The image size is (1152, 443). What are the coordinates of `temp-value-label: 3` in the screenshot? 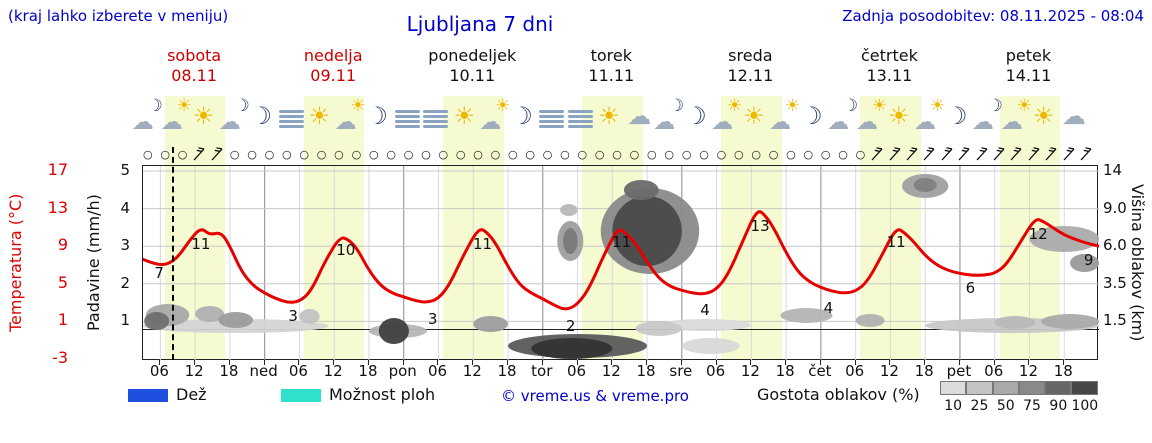 It's located at (433, 319).